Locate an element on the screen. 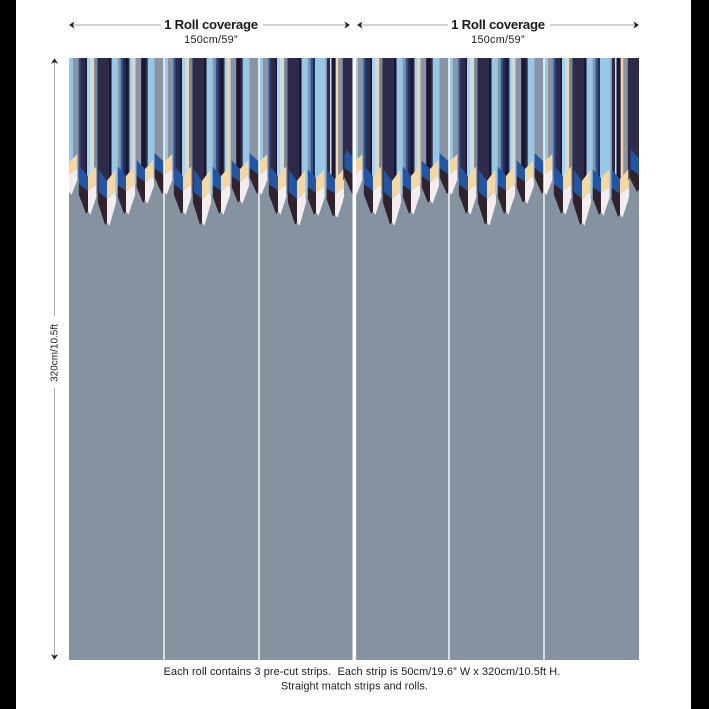 This screenshot has height=709, width=709. svg-text: 320cm/10.5ft is located at coordinates (55, 353).